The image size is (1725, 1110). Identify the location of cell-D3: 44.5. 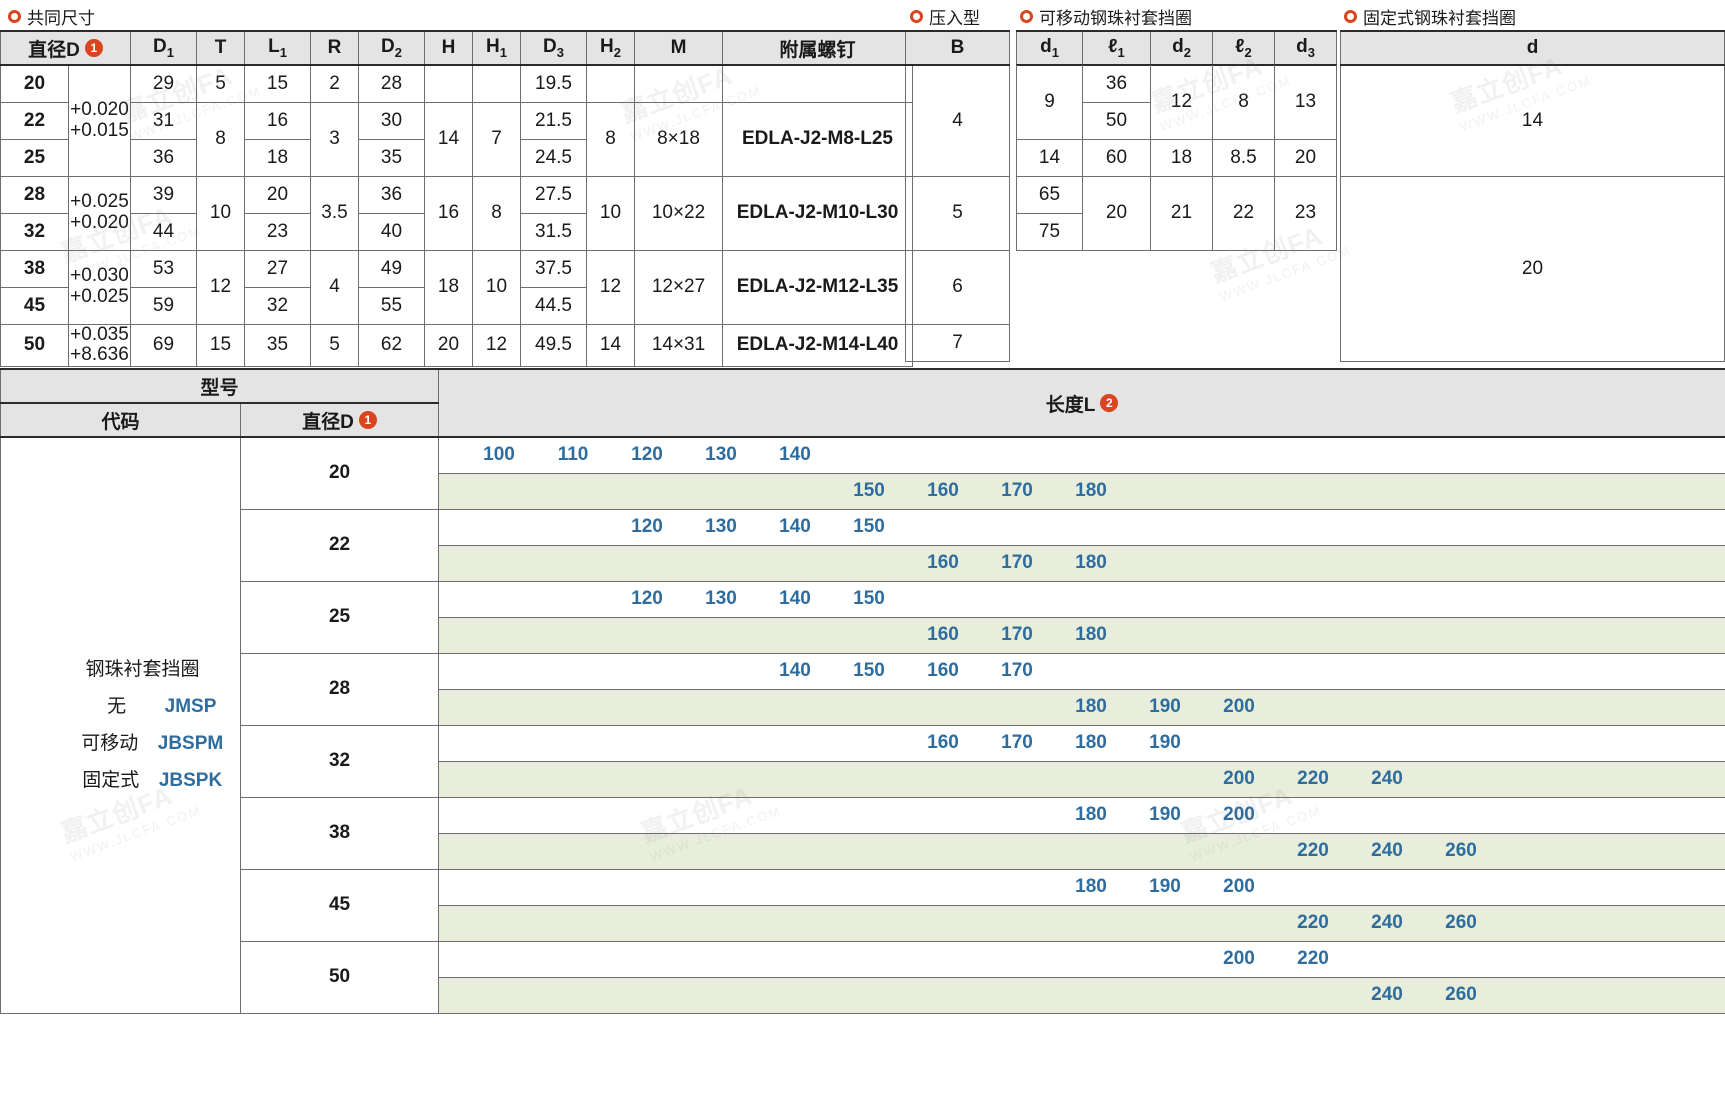
(553, 305).